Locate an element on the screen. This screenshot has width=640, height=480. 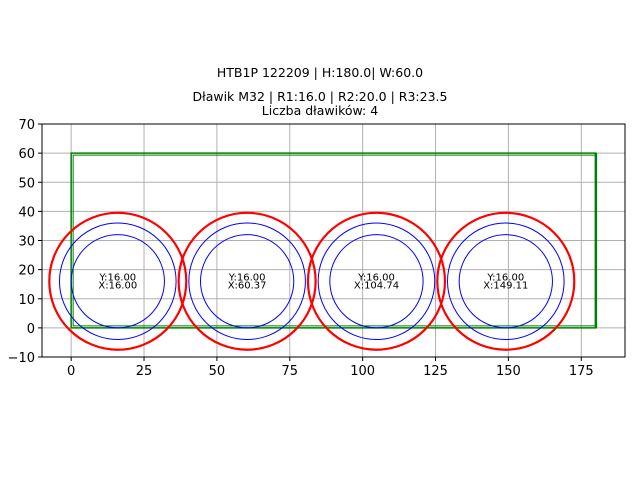
gland-label-x: X:104.74 is located at coordinates (376, 285).